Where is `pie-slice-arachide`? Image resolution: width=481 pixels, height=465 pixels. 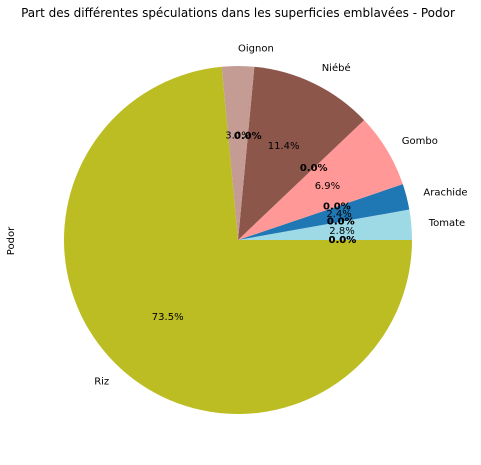 pie-slice-arachide is located at coordinates (324, 212).